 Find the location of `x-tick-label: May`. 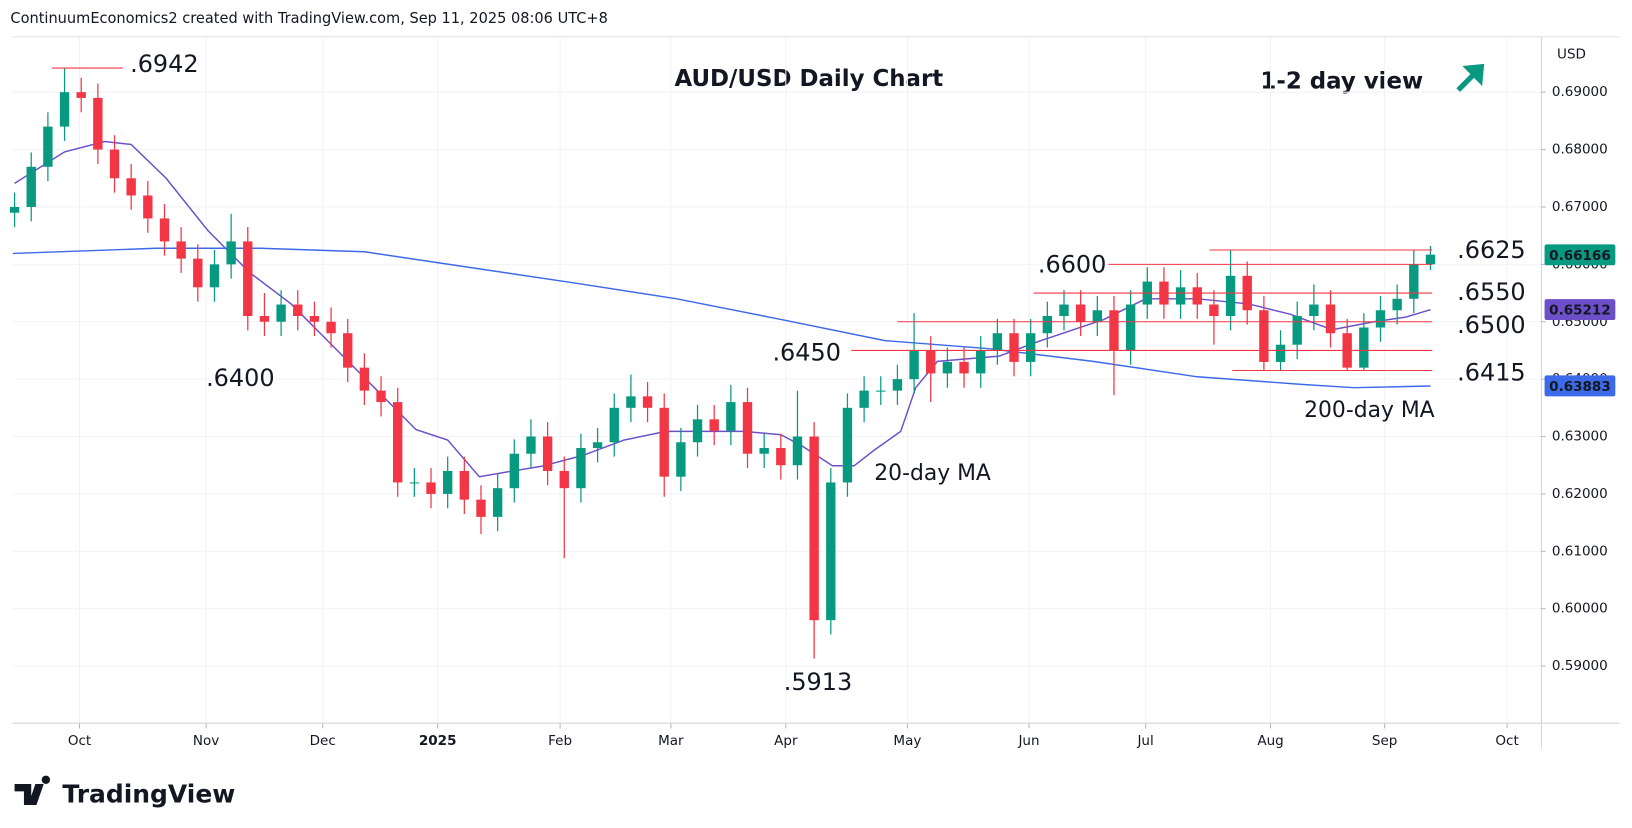

x-tick-label: May is located at coordinates (907, 741).